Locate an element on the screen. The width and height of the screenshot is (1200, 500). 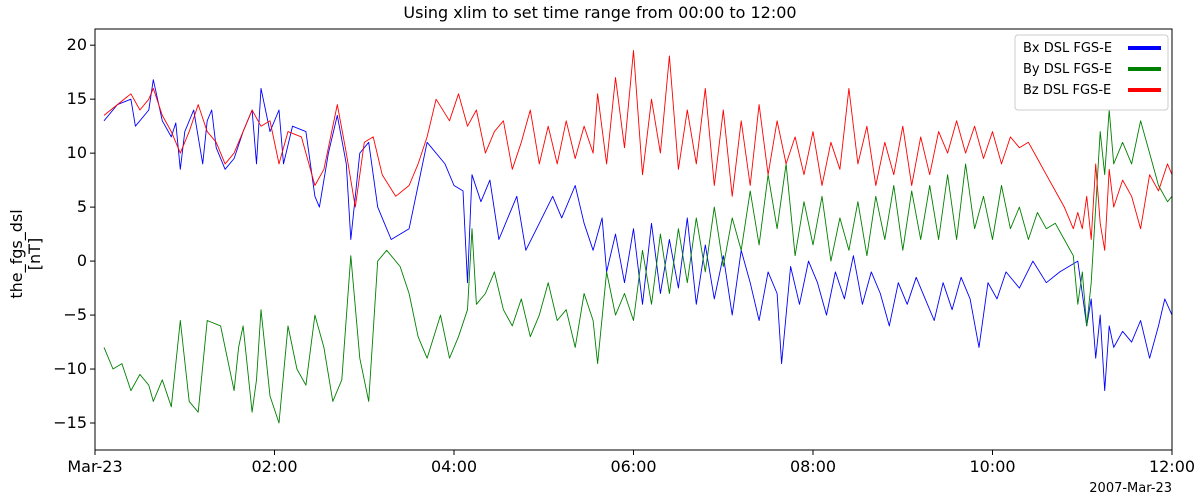
legend: Bx DSL FGS-E By DSL FGS-E Bz DSL FGS-E is located at coordinates (1091, 72).